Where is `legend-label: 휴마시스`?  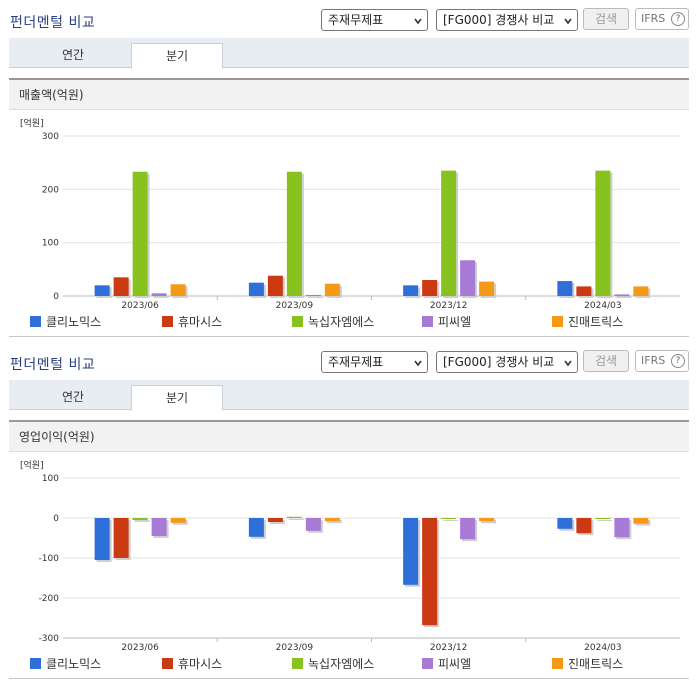 legend-label: 휴마시스 is located at coordinates (200, 664).